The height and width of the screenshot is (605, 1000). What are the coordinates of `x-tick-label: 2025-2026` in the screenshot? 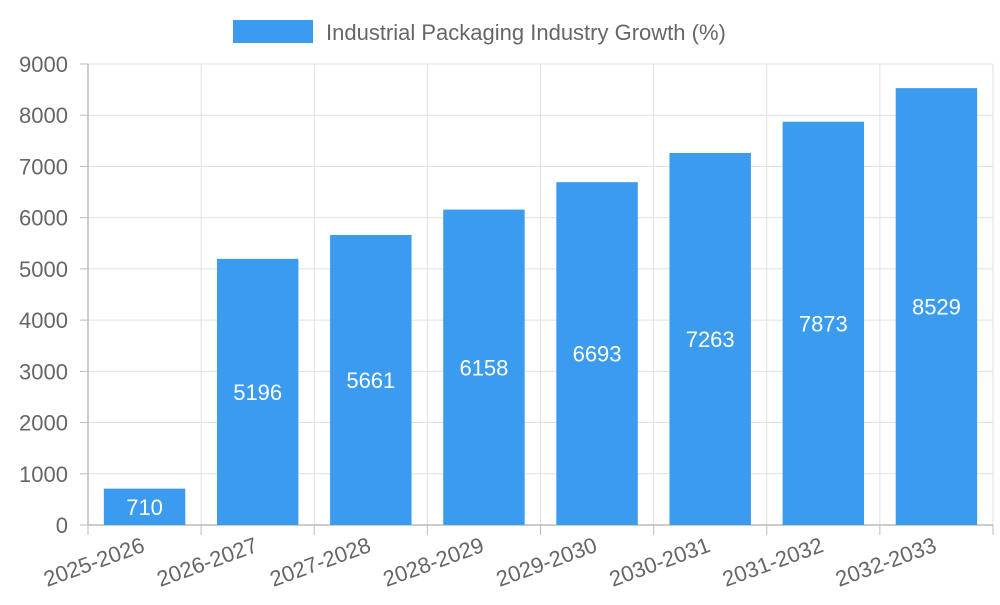 It's located at (93, 561).